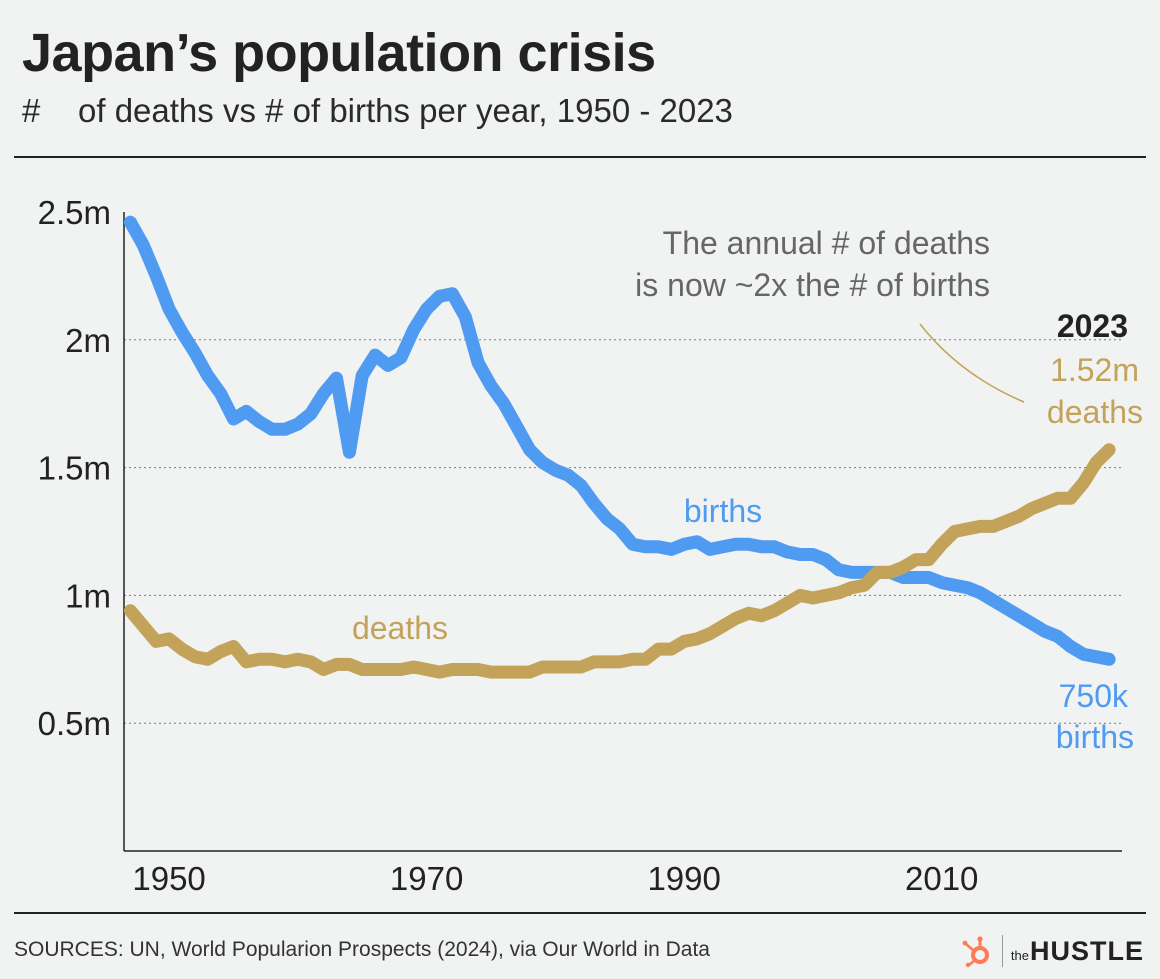  What do you see at coordinates (1095, 737) in the screenshot?
I see `births-end-word: births` at bounding box center [1095, 737].